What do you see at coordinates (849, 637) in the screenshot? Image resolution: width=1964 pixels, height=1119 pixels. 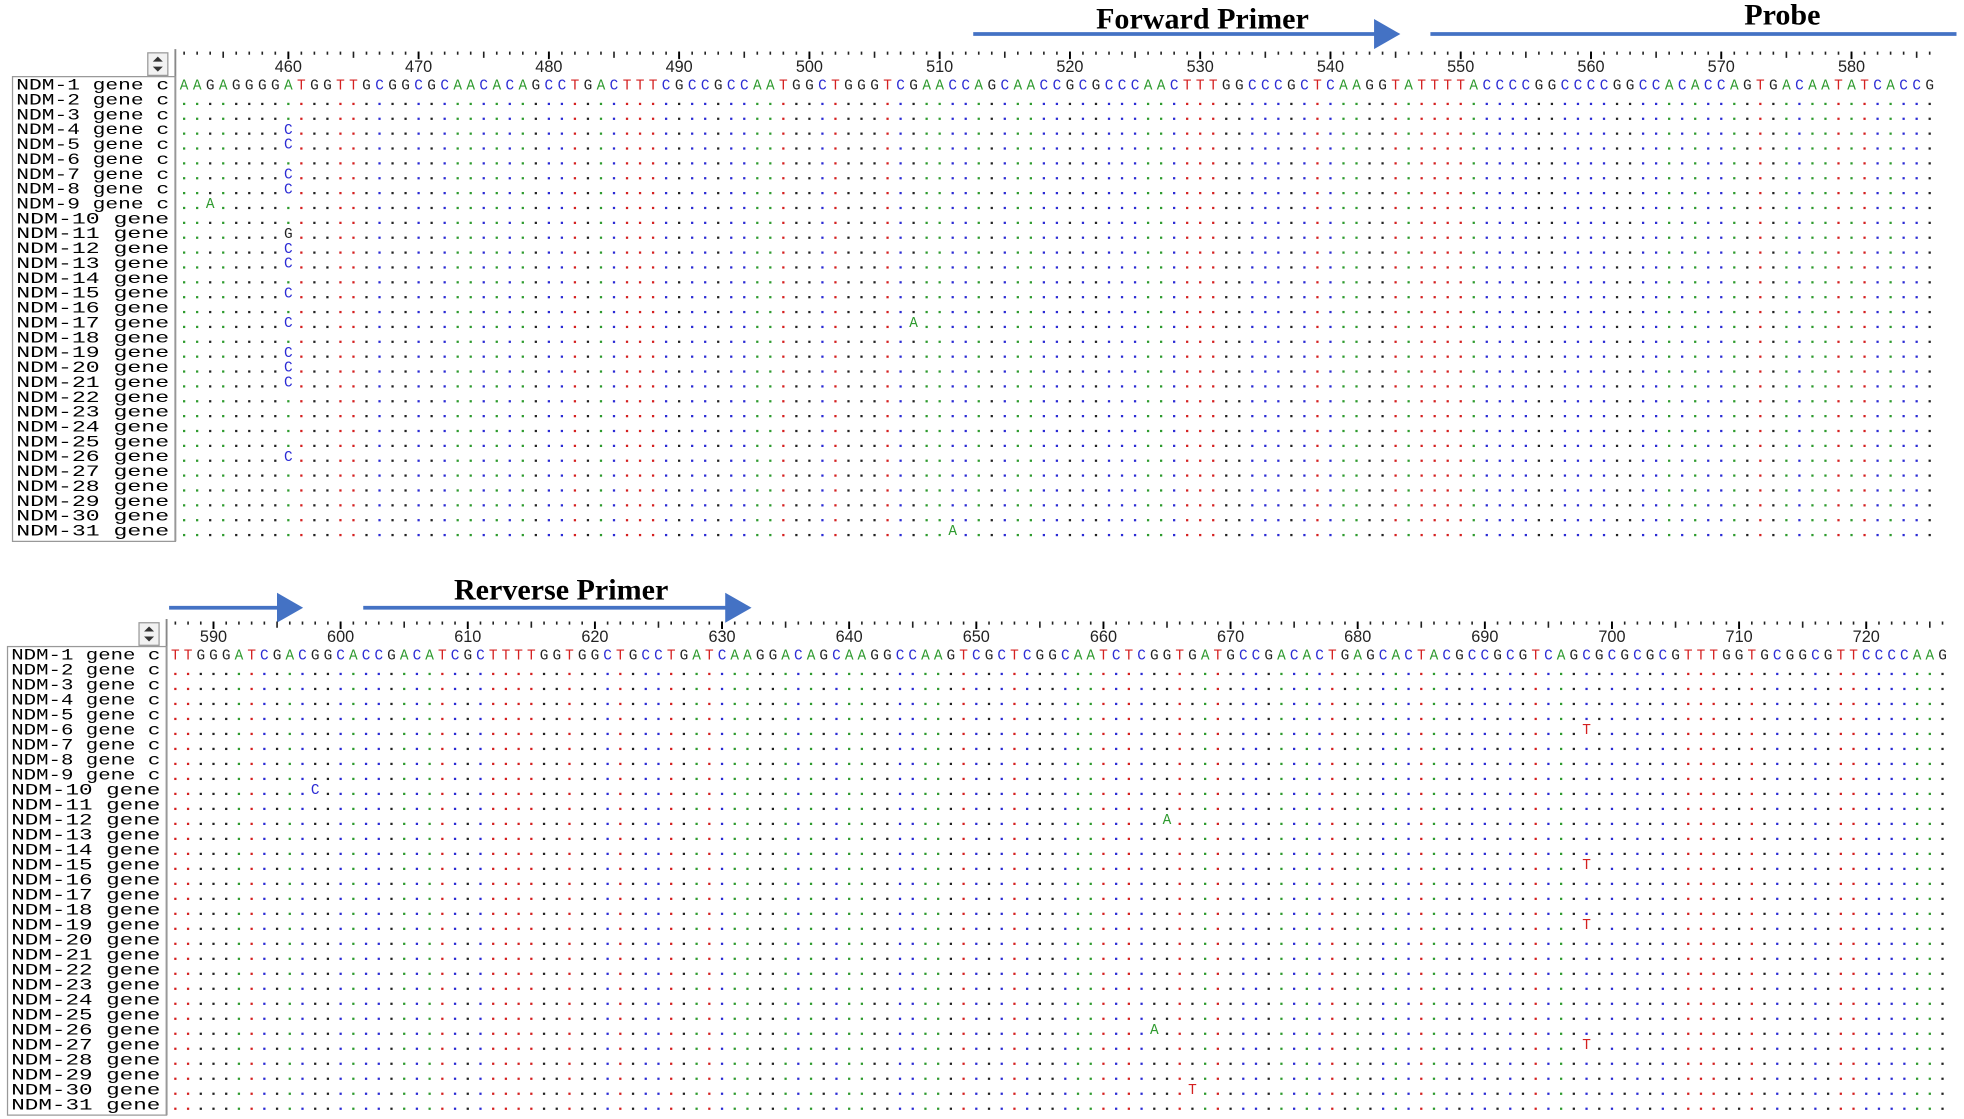 I see `ruler-label: 640` at bounding box center [849, 637].